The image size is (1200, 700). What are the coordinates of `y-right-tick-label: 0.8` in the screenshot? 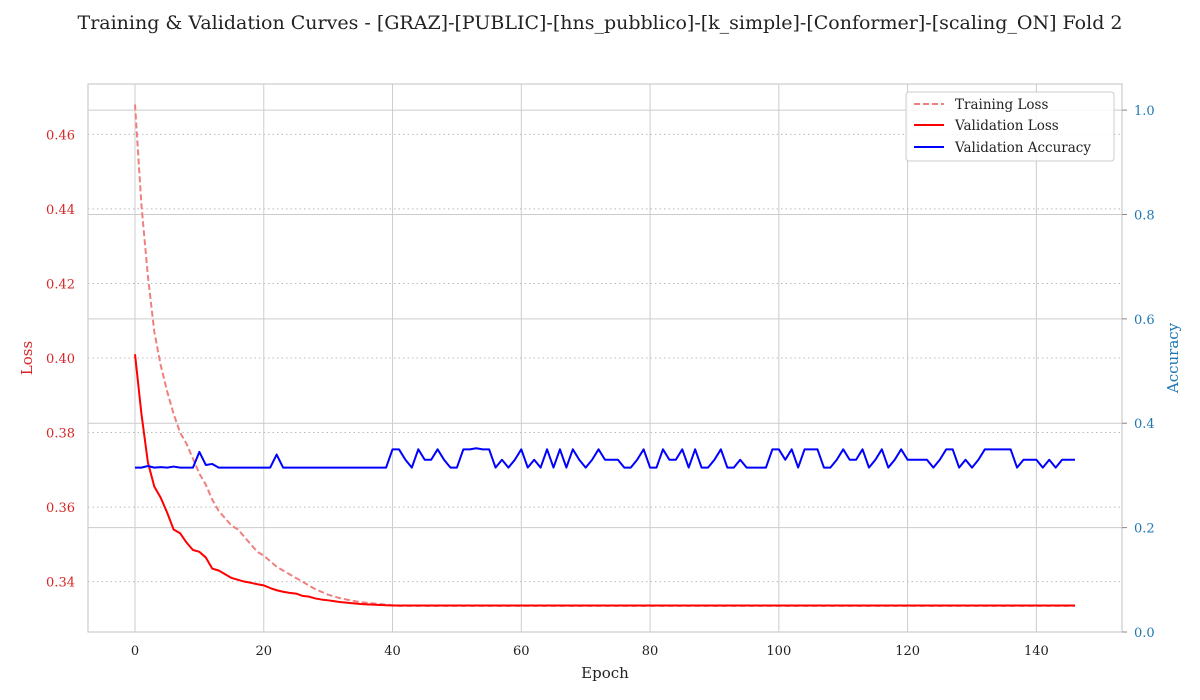 It's located at (1144, 215).